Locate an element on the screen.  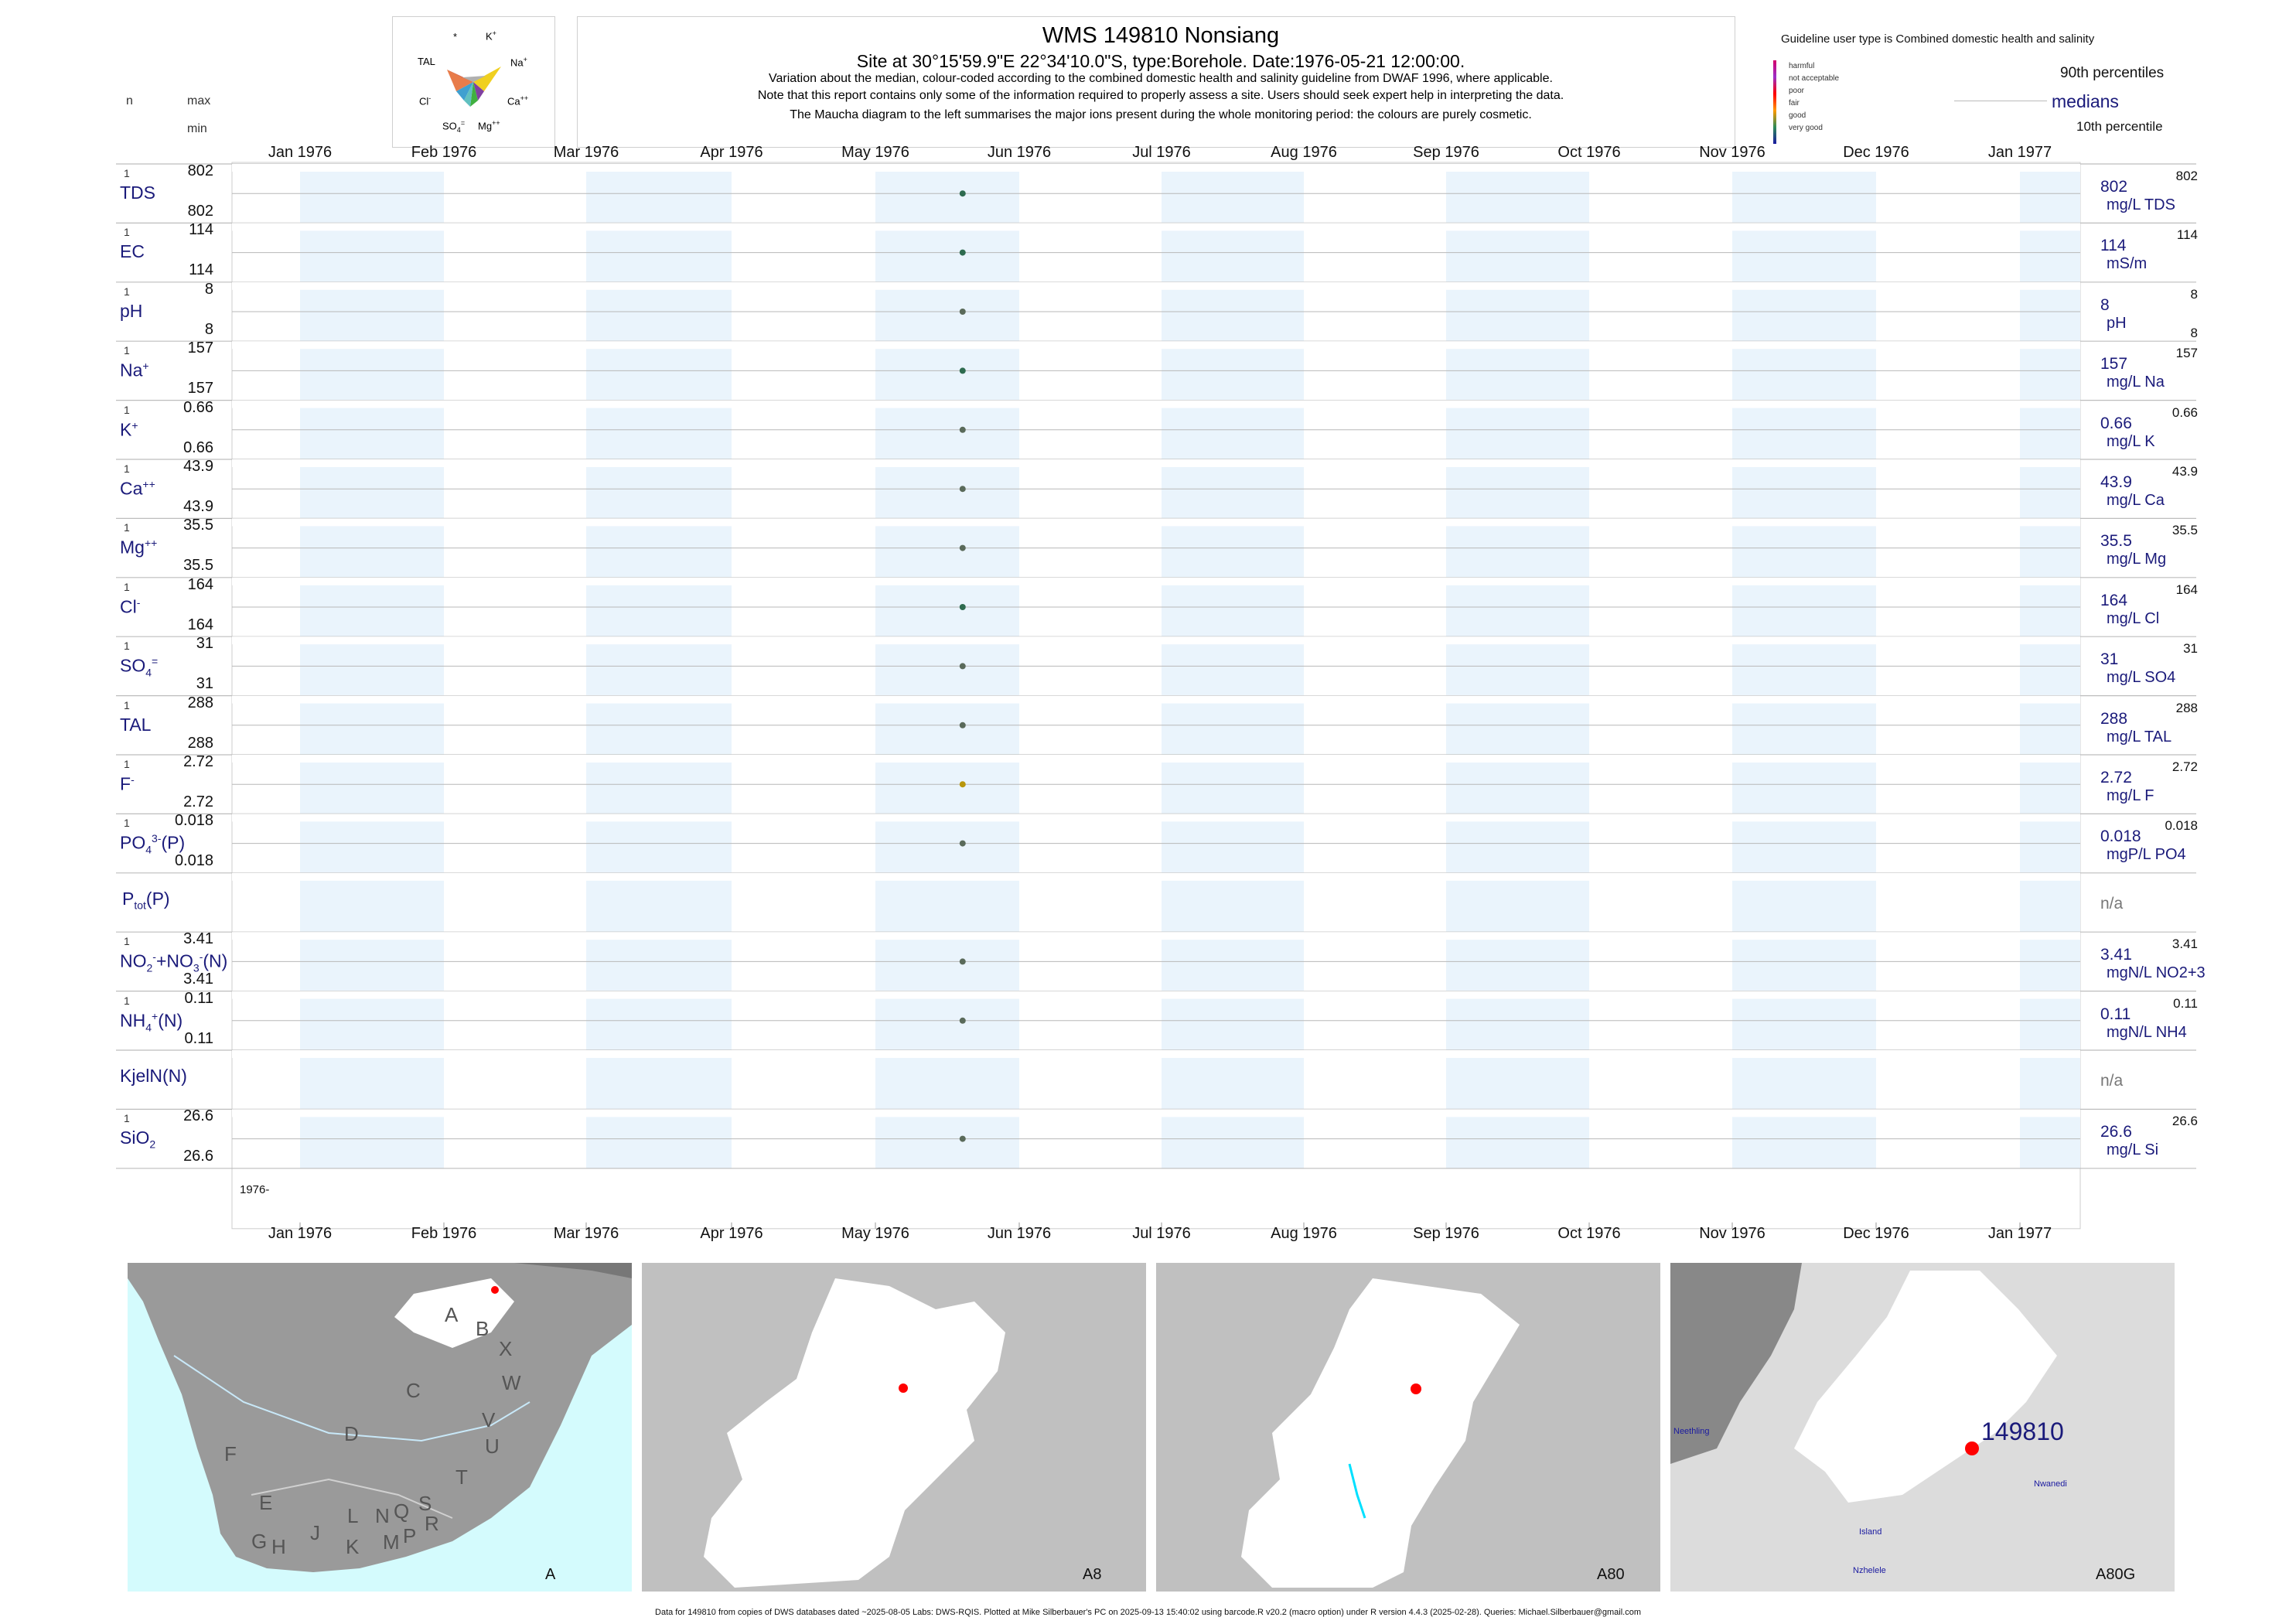
site-label: 149810 is located at coordinates (2022, 1431).